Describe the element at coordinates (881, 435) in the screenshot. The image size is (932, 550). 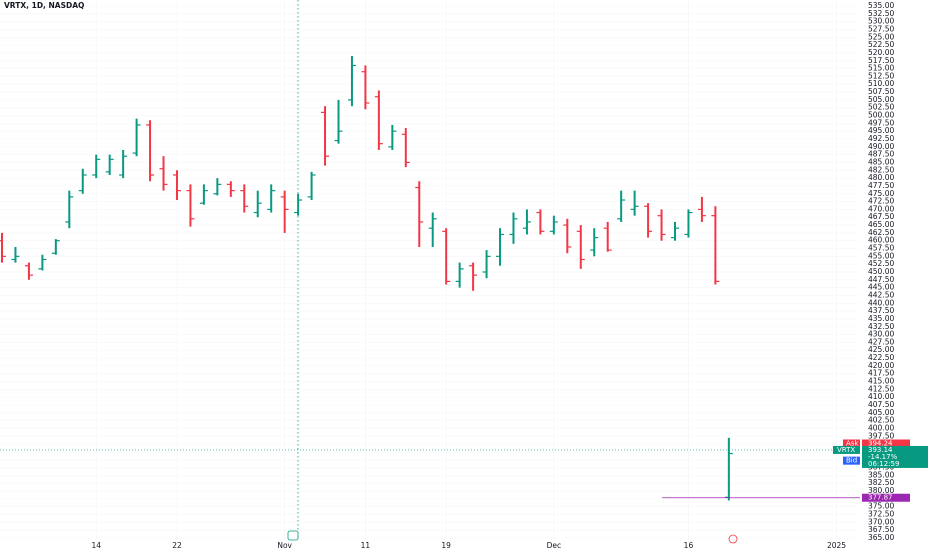
I see `y-tick-label: 397.50` at that location.